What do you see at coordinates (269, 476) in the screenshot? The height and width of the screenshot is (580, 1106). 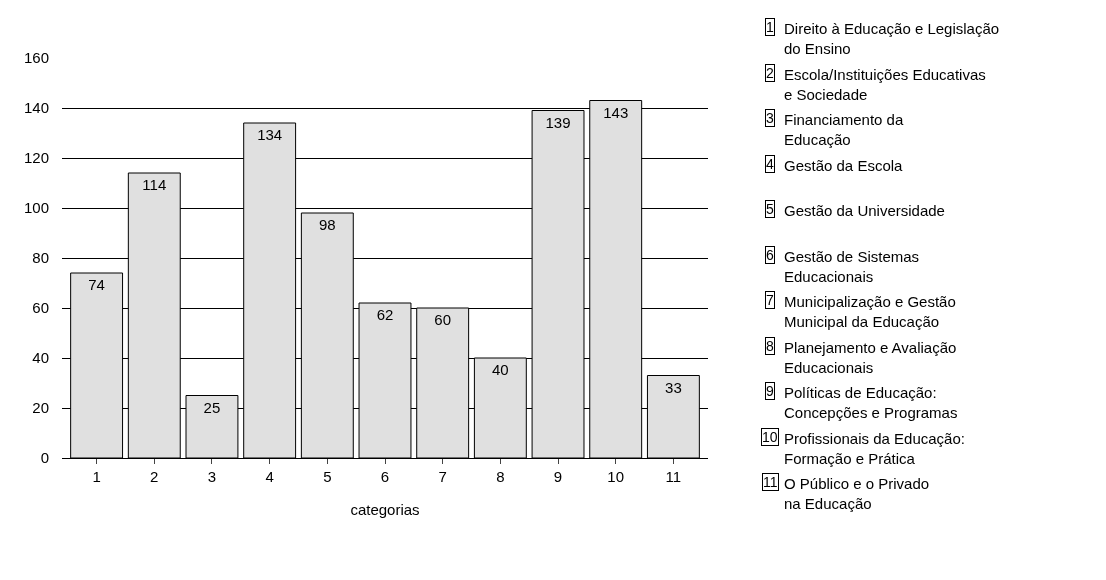 I see `x-tick-label: 4` at bounding box center [269, 476].